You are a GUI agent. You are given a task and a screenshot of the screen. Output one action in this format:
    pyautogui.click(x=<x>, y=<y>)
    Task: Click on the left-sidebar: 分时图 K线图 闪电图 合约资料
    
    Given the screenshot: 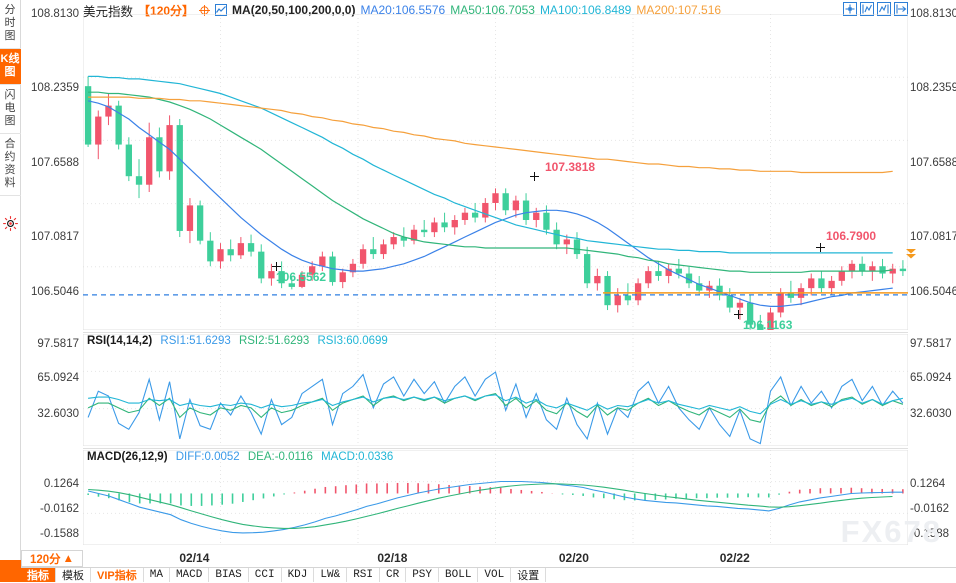 What is the action you would take?
    pyautogui.click(x=10, y=291)
    